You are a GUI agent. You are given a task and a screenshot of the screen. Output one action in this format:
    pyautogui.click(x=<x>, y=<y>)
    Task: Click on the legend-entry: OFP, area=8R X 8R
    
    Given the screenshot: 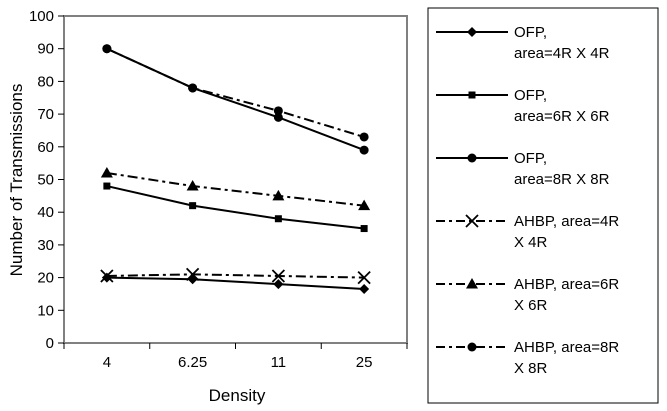 What is the action you would take?
    pyautogui.click(x=523, y=169)
    